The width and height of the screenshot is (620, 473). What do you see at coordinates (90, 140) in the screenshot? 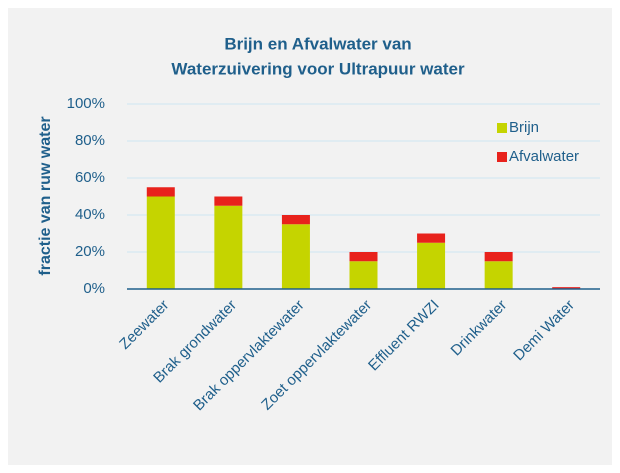
I see `y-tick-label: 80%` at bounding box center [90, 140].